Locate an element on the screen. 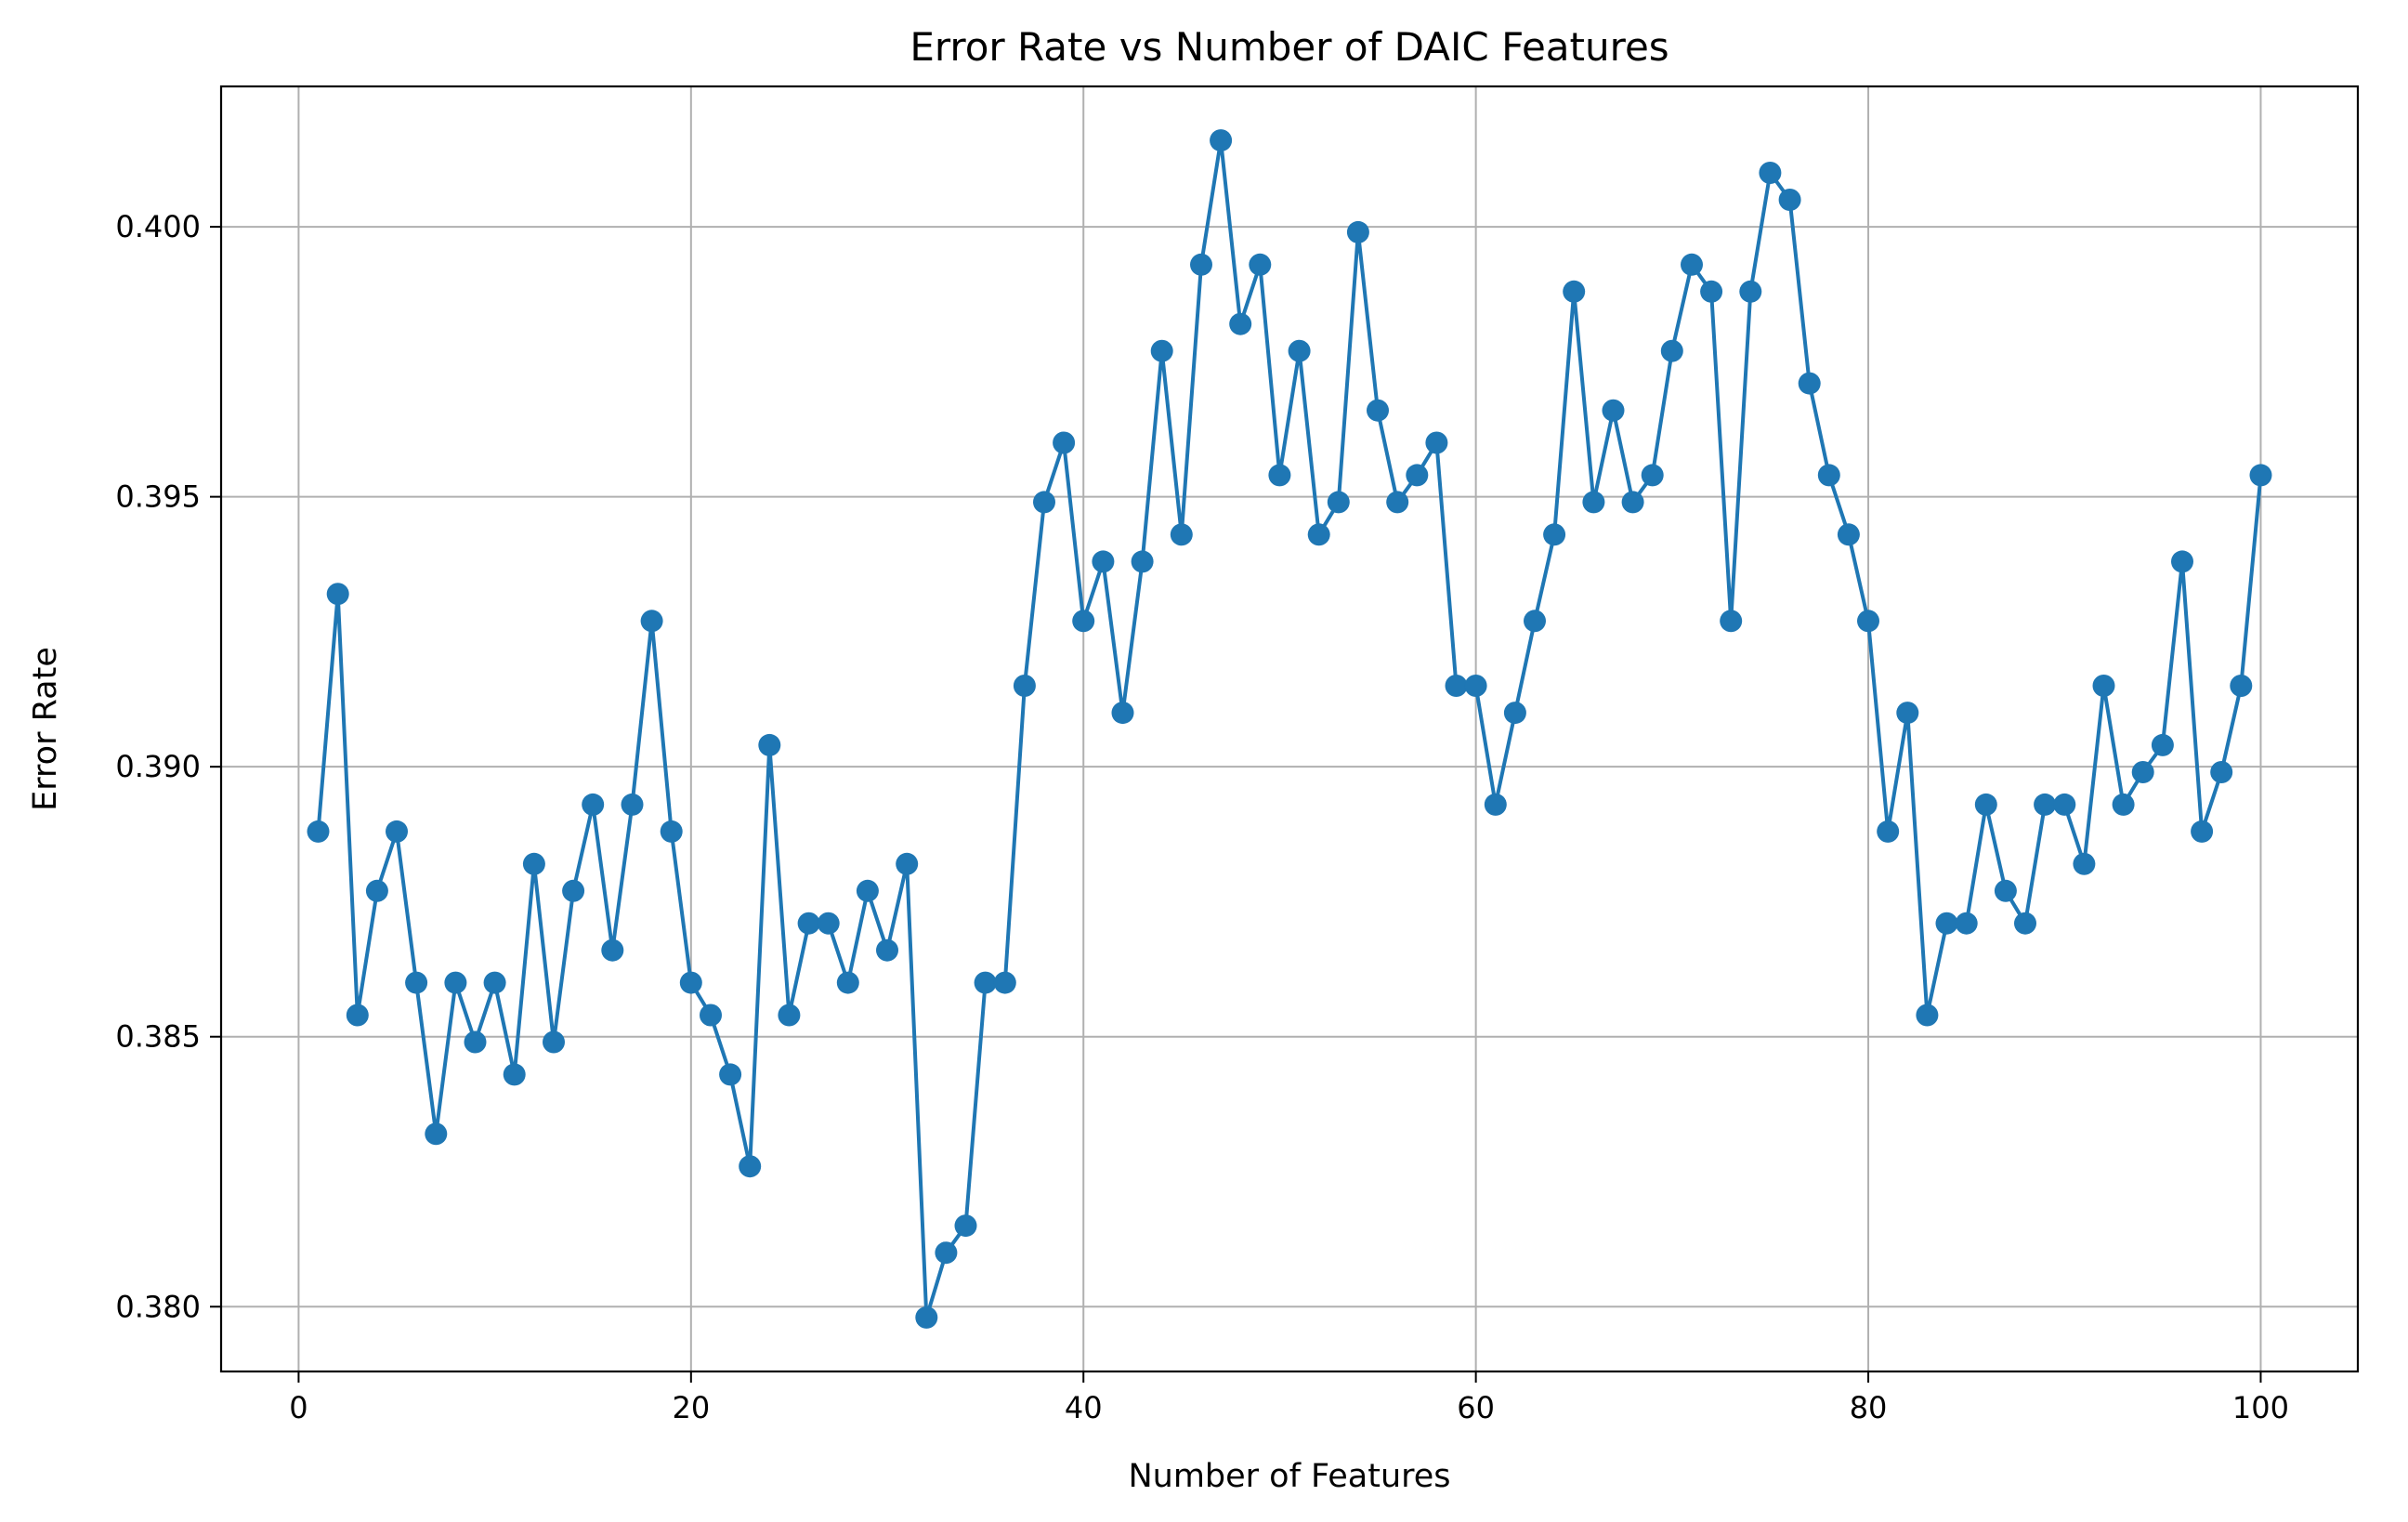 The image size is (2408, 1522). x-tick-label: 0 is located at coordinates (298, 1408).